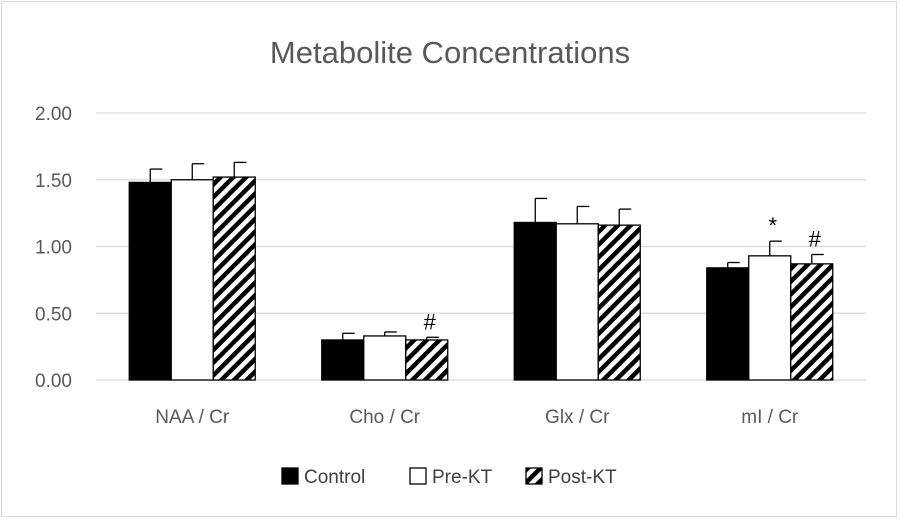 The image size is (900, 520). What do you see at coordinates (384, 417) in the screenshot?
I see `x-tick-label: Cho / Cr` at bounding box center [384, 417].